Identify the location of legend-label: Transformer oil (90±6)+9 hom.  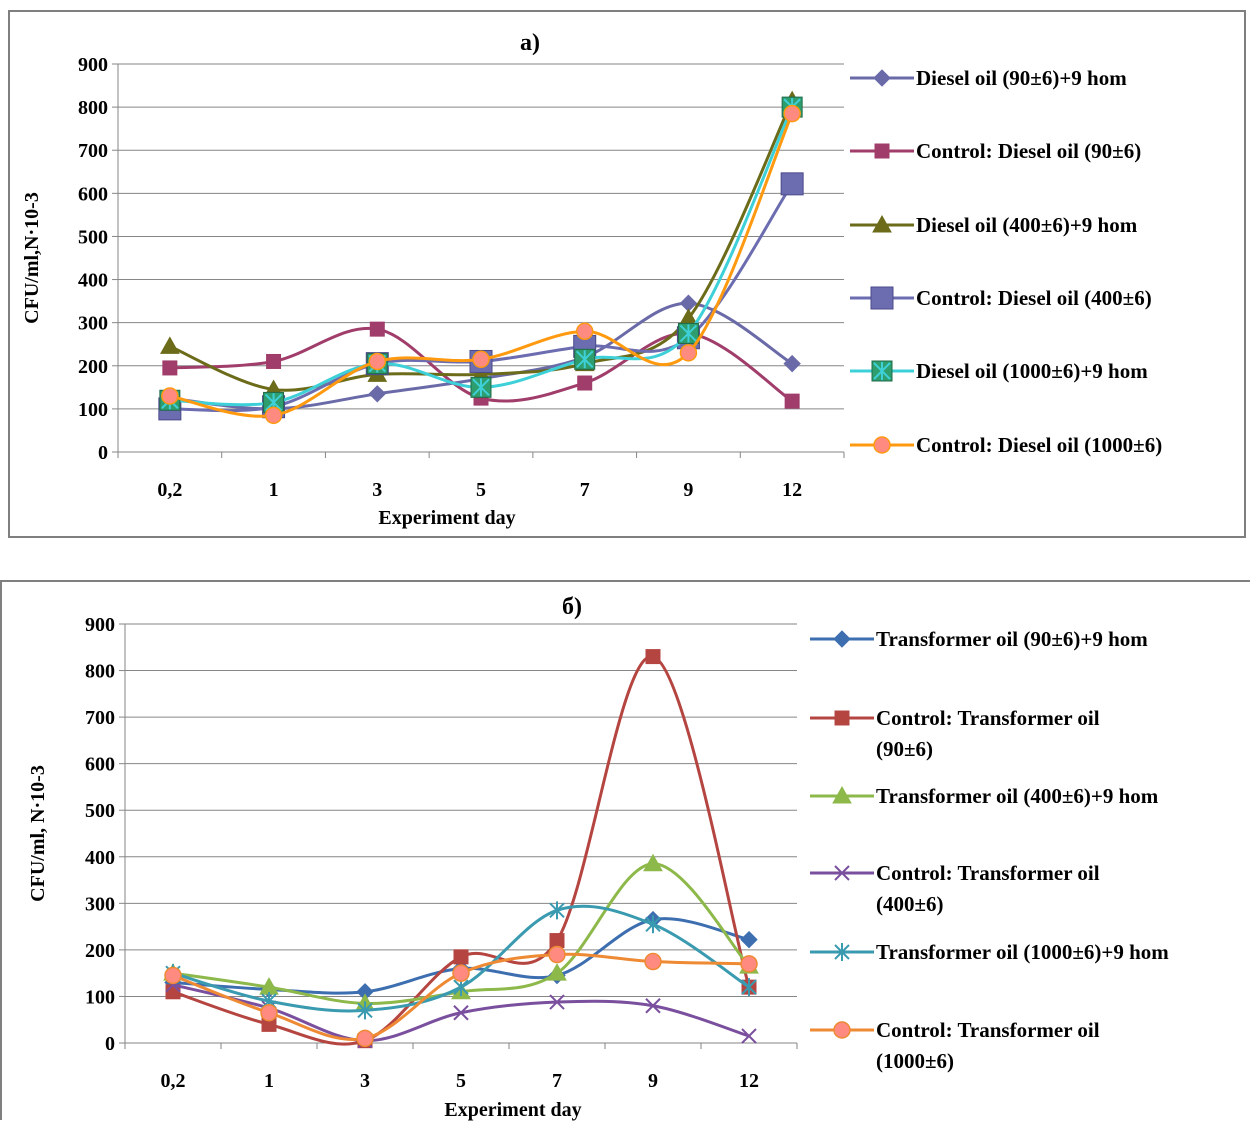
(1012, 639).